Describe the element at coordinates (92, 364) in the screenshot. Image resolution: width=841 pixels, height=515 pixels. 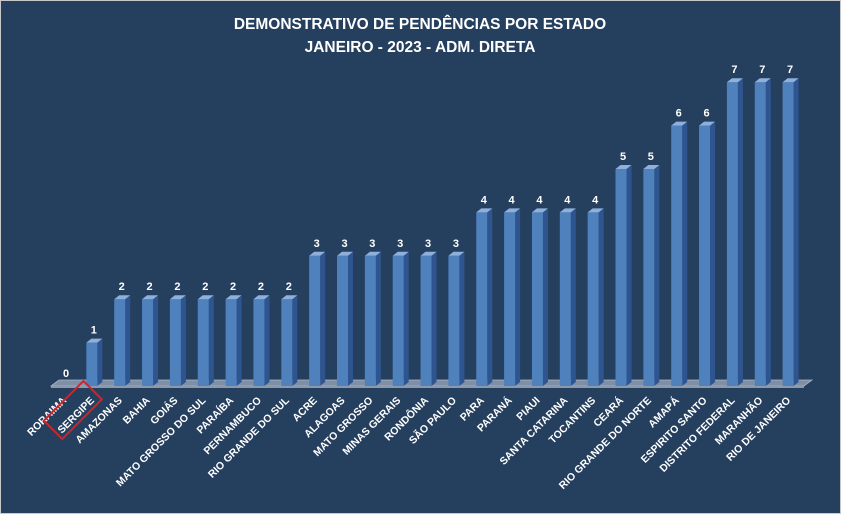
I see `bar-front-sergipe` at that location.